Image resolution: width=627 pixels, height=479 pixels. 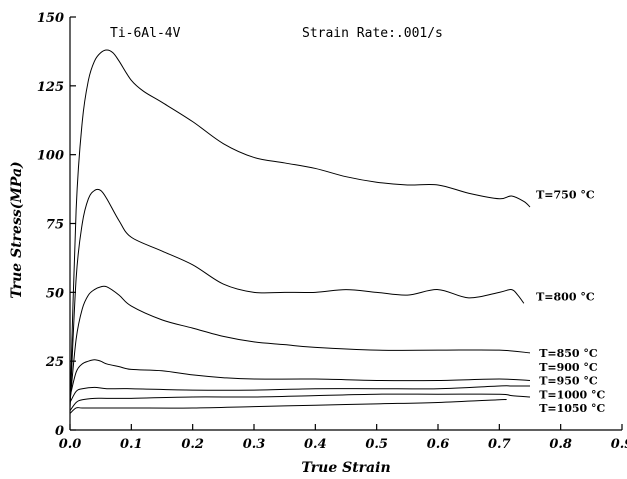 I want to click on x-tick-label: 0.2, so click(x=192, y=444).